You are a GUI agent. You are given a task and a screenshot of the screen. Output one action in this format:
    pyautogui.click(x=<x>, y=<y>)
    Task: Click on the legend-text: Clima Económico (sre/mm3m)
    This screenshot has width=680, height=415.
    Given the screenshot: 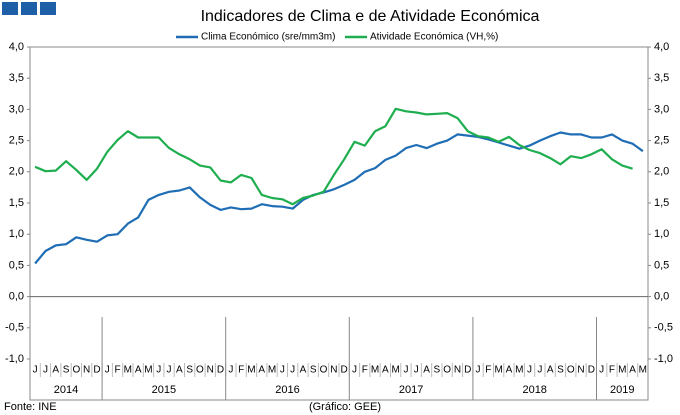 What is the action you would take?
    pyautogui.click(x=268, y=37)
    